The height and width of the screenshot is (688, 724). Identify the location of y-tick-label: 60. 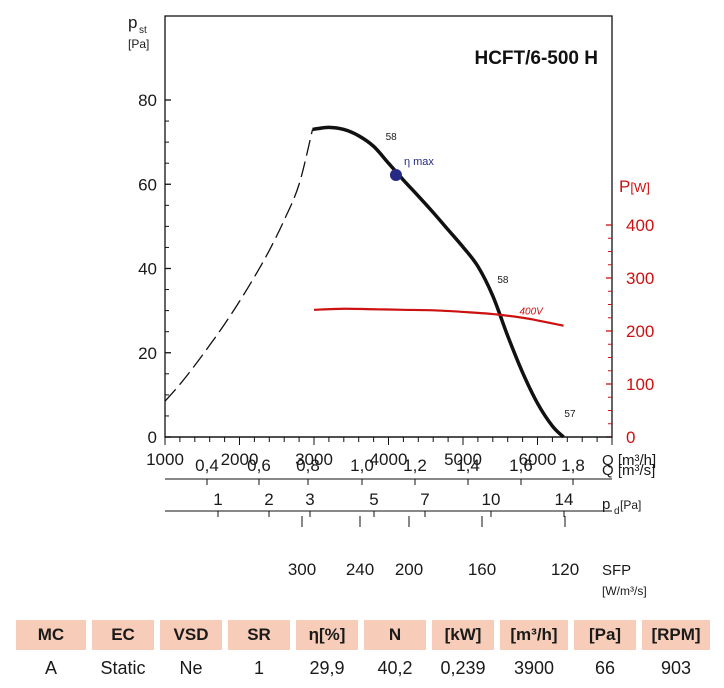
(147, 184).